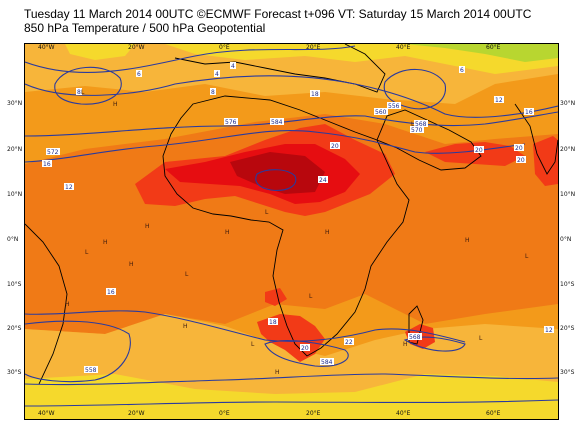 The width and height of the screenshot is (584, 431). What do you see at coordinates (313, 47) in the screenshot?
I see `longitude-label: 20°E` at bounding box center [313, 47].